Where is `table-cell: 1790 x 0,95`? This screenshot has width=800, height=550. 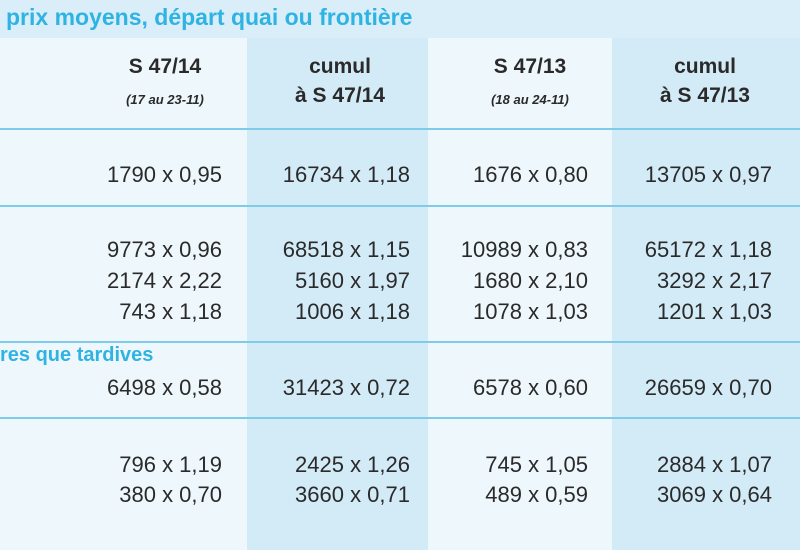
table-cell: 1790 x 0,95 is located at coordinates (164, 174).